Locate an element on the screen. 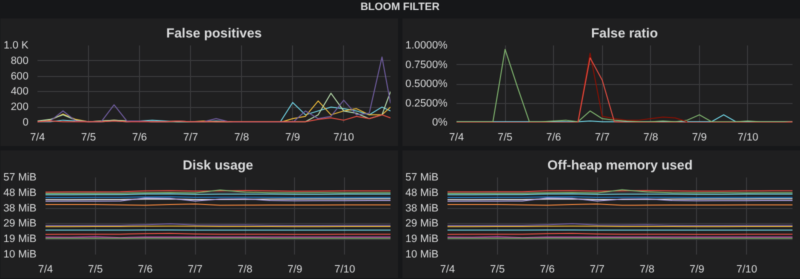  y-tick-label: 0 is located at coordinates (25, 122).